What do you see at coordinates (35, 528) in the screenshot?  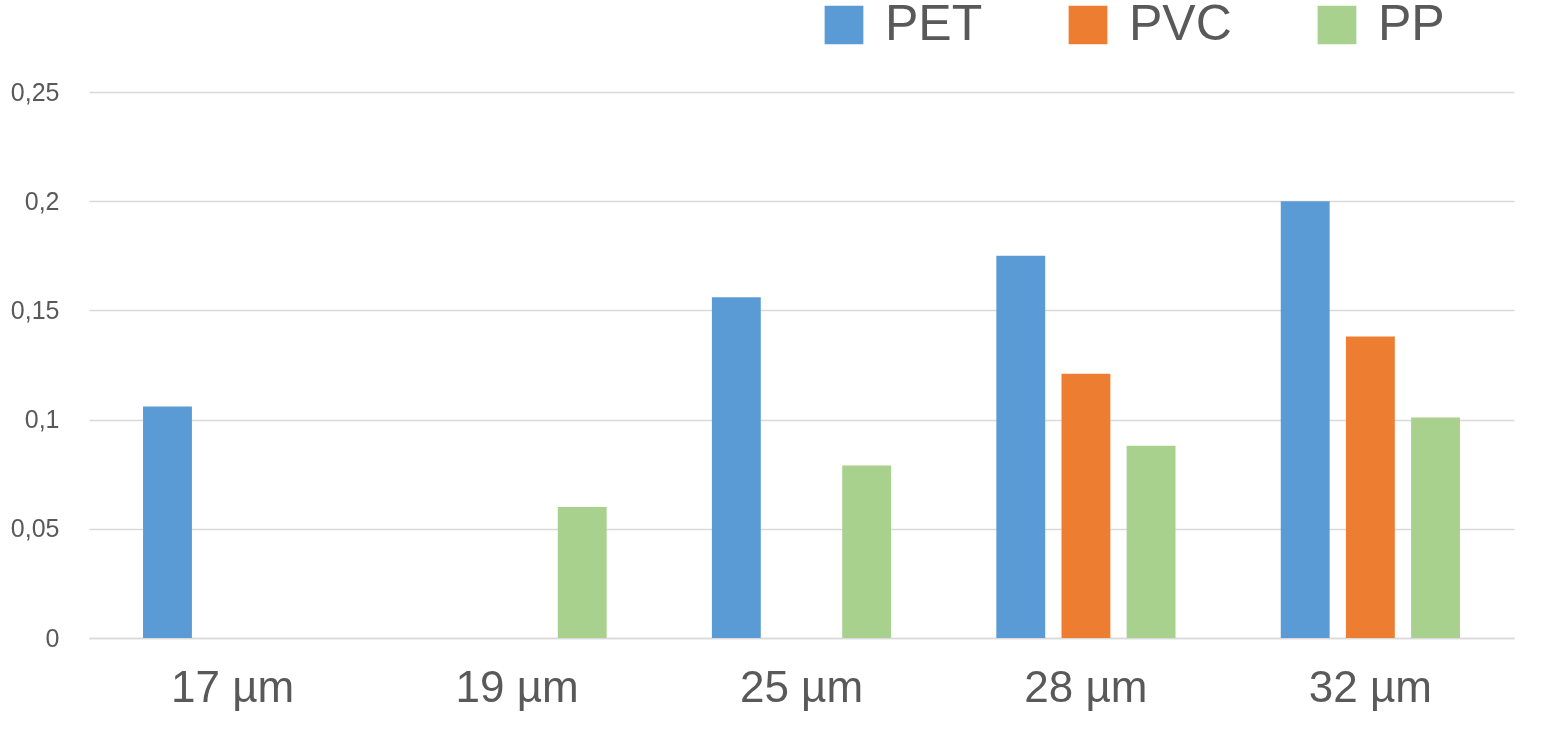 I see `y-tick-label: 0,05` at bounding box center [35, 528].